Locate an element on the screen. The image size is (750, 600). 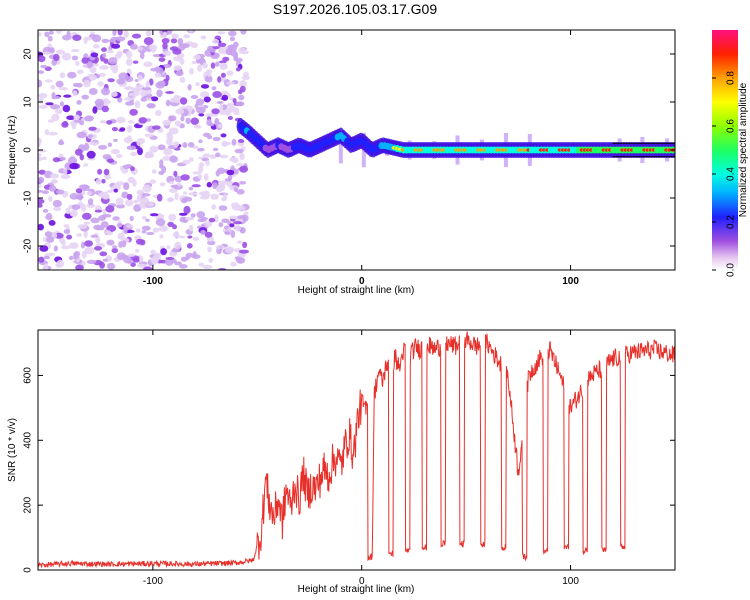
colorbar-ticks: 0.0 0.2 0.4 0.6 0.8 is located at coordinates (724, 174).